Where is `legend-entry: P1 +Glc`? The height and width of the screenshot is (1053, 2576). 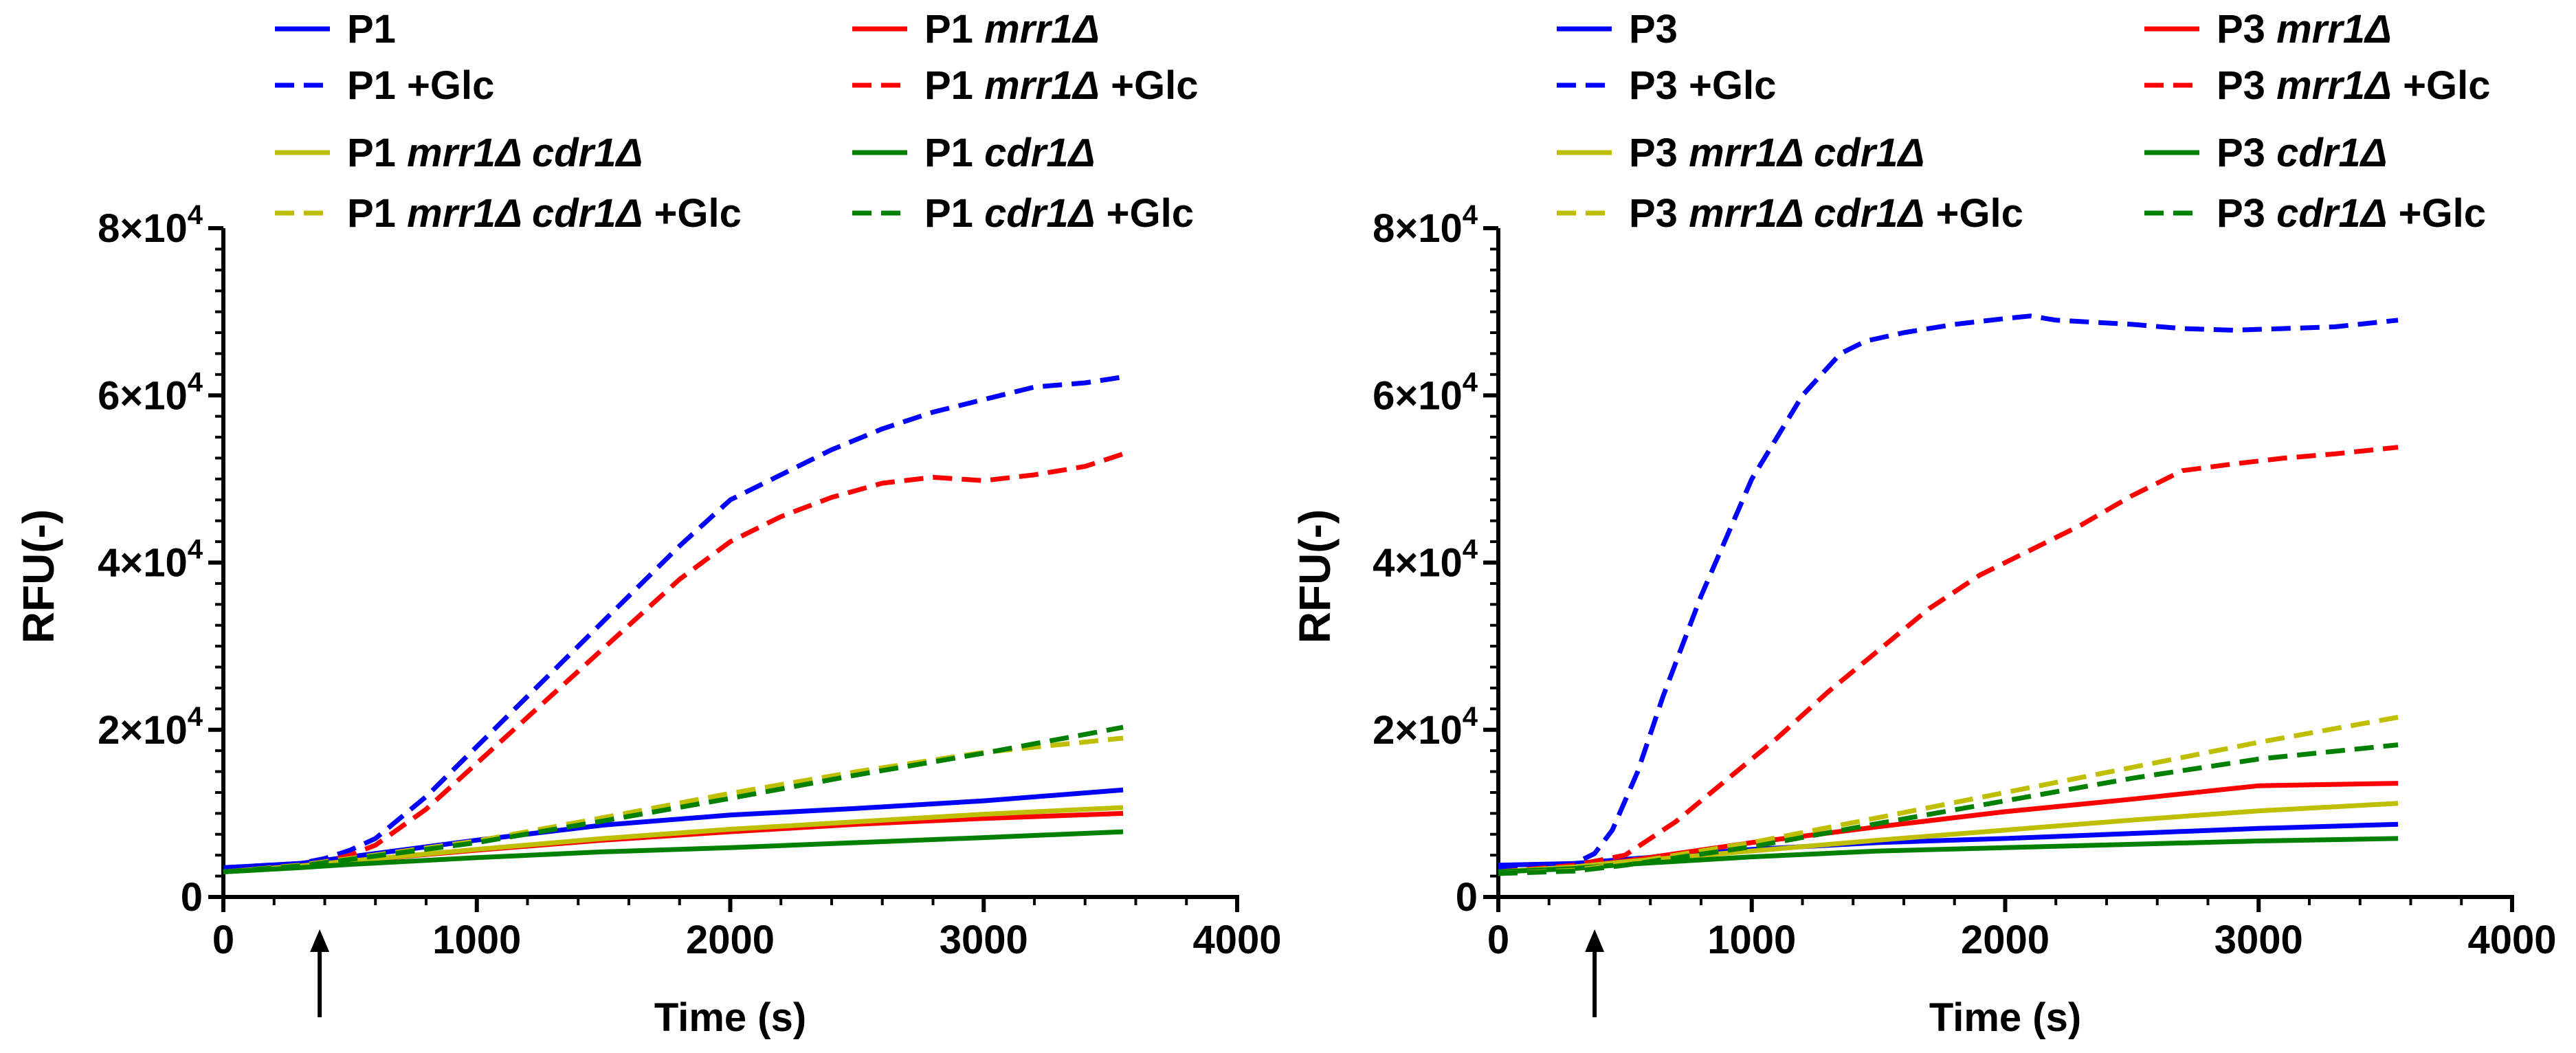
legend-entry: P1 +Glc is located at coordinates (420, 85).